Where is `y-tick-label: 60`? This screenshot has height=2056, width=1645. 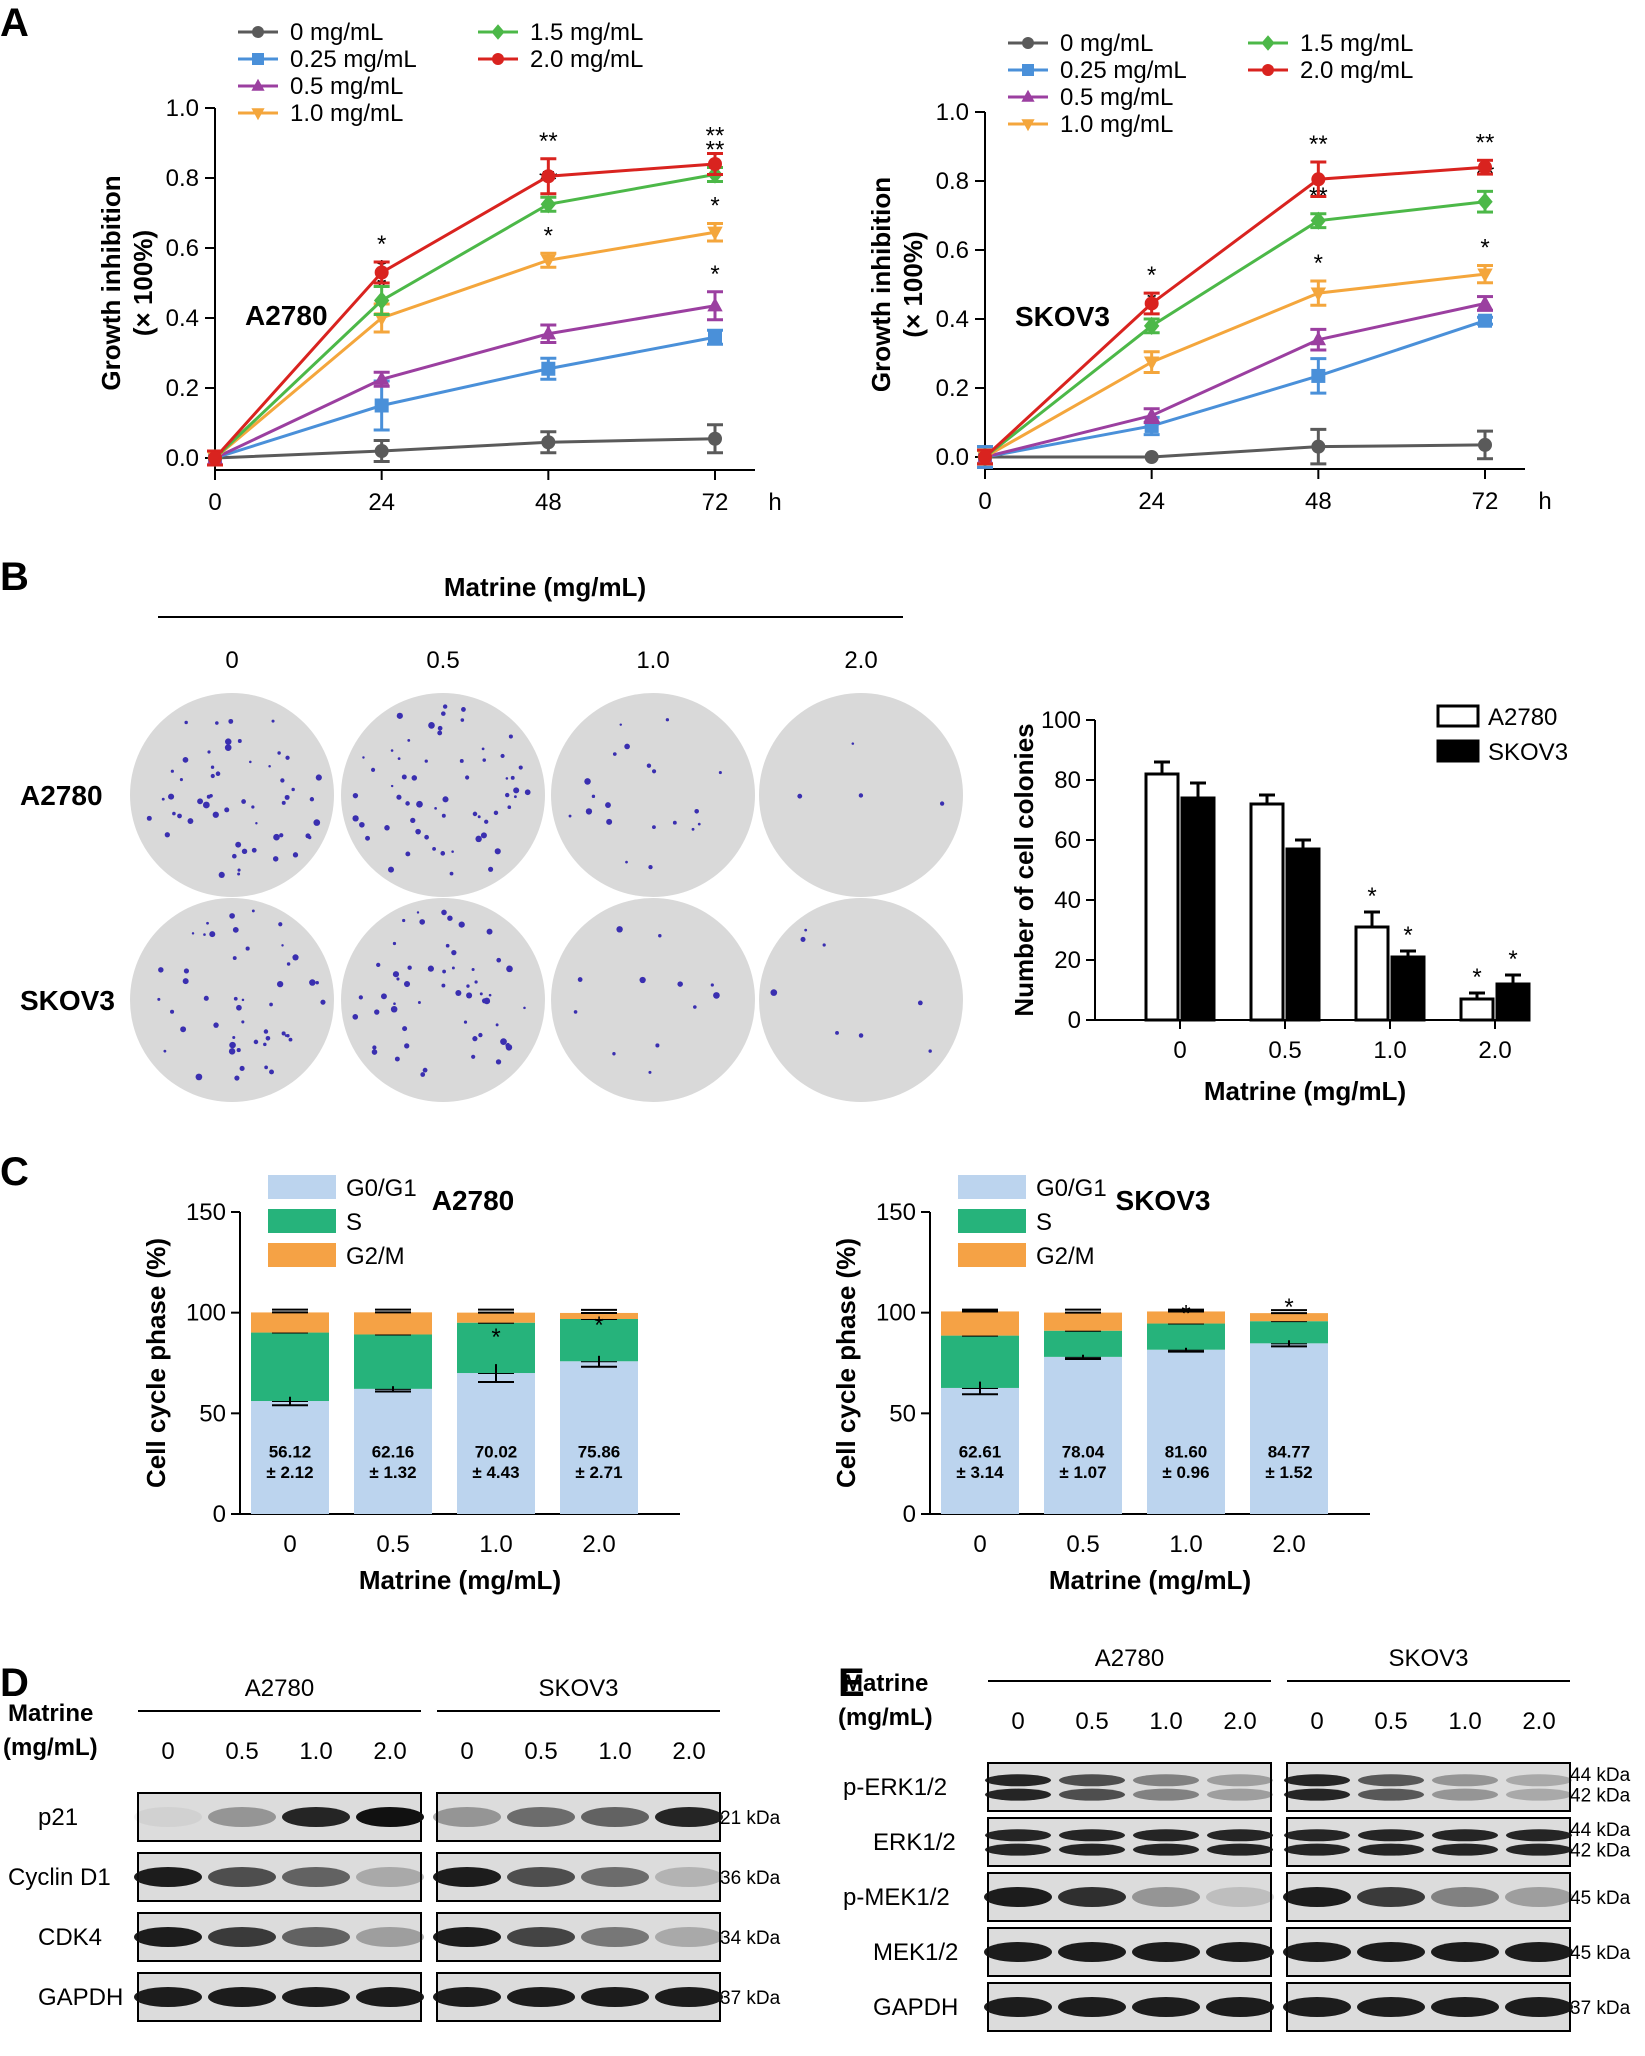 y-tick-label: 60 is located at coordinates (1067, 840).